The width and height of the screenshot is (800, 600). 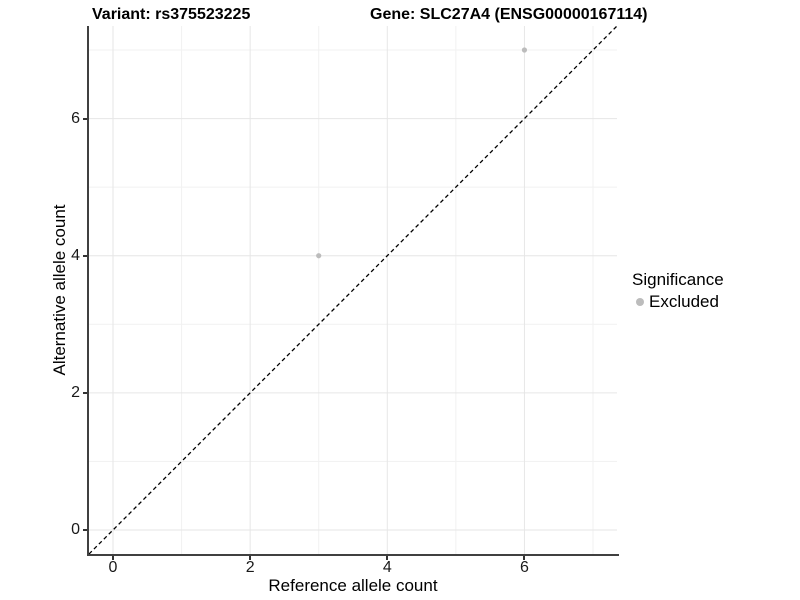 I want to click on legend-items: Excluded, so click(x=678, y=302).